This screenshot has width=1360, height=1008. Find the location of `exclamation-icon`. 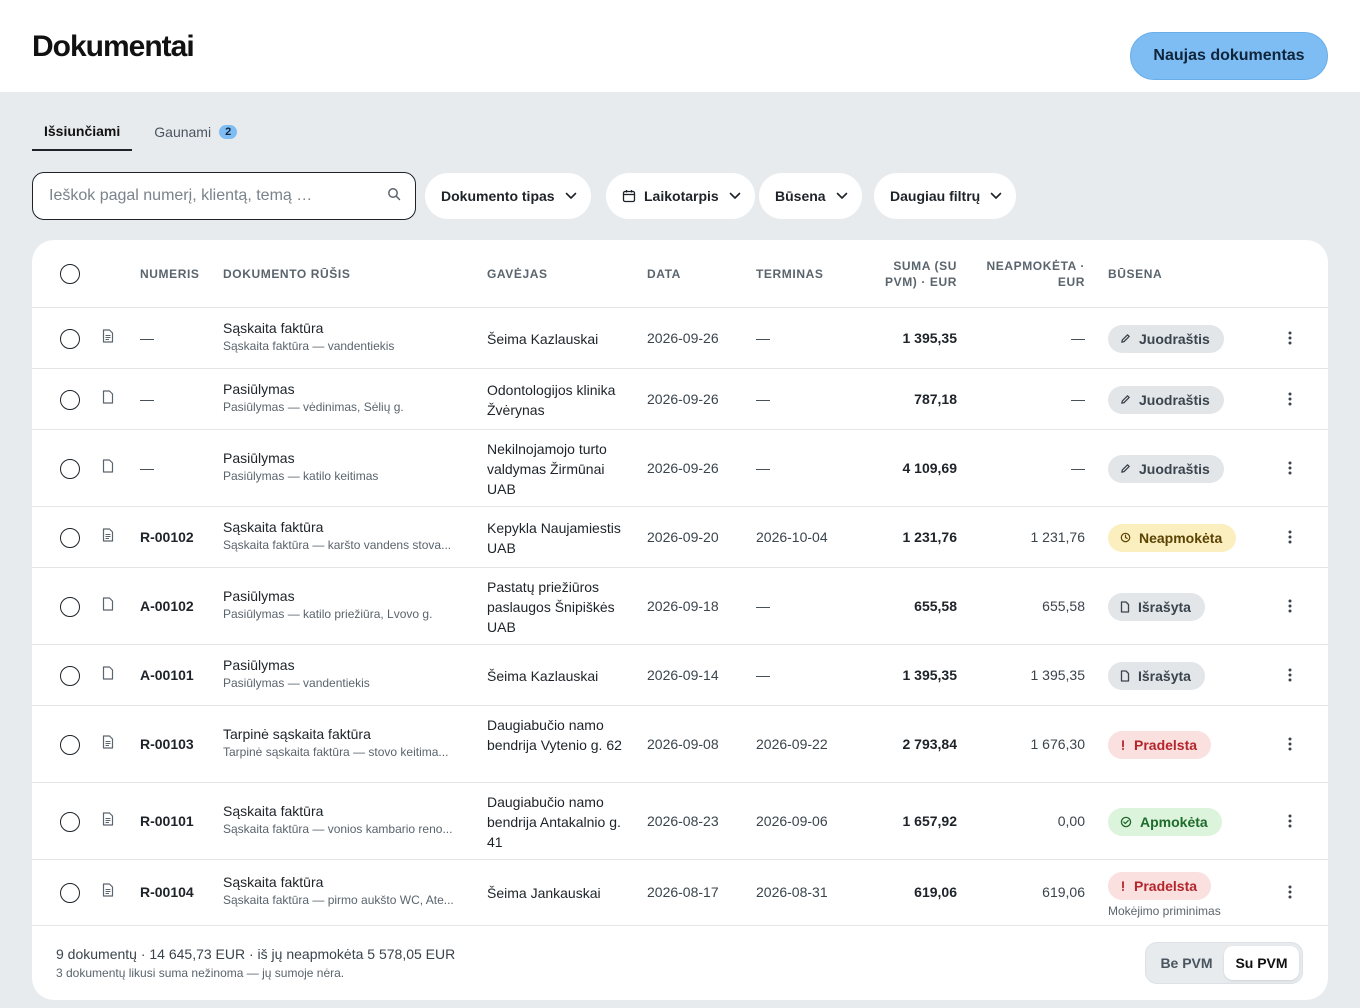

exclamation-icon is located at coordinates (1123, 886).